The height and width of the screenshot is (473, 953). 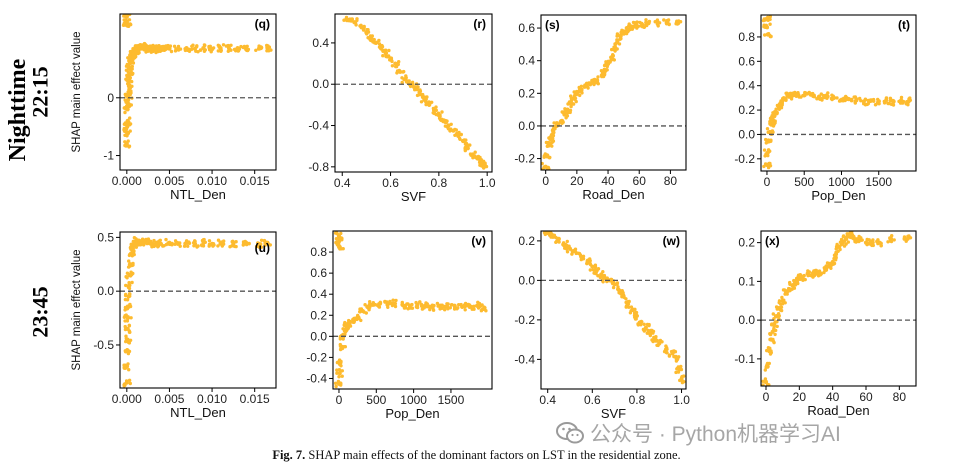 I want to click on scatter-panel-r: 0.4 0.6 0.8 1.0 -0.8 -0.4 0.0 0.4 SVF (r), so click(x=402, y=108).